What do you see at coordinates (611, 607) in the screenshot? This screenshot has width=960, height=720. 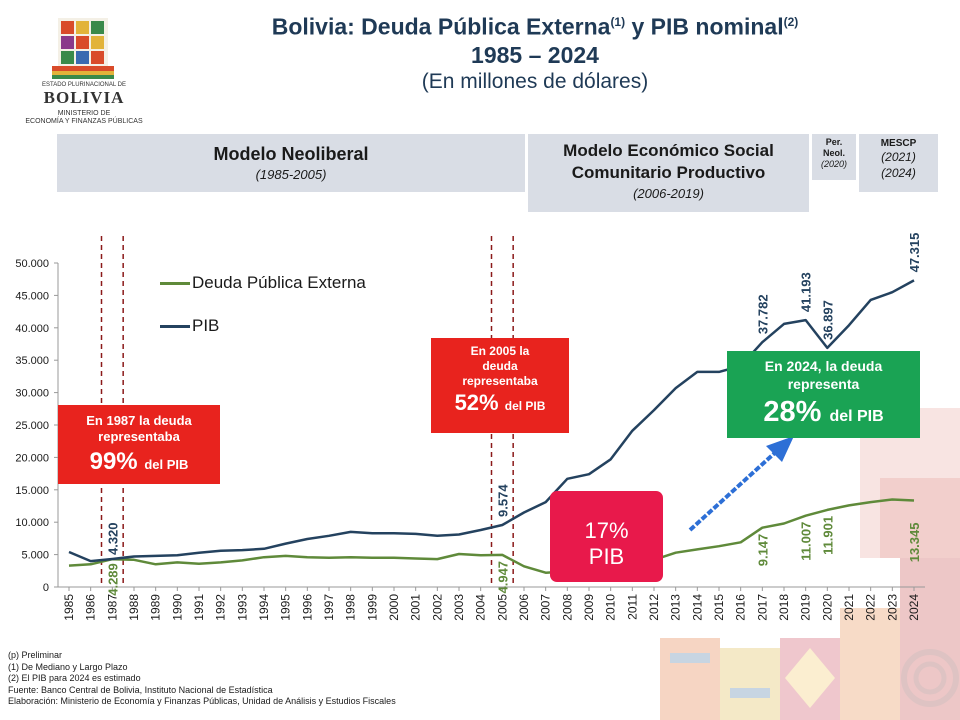 I see `x-tick-label: 2010` at bounding box center [611, 607].